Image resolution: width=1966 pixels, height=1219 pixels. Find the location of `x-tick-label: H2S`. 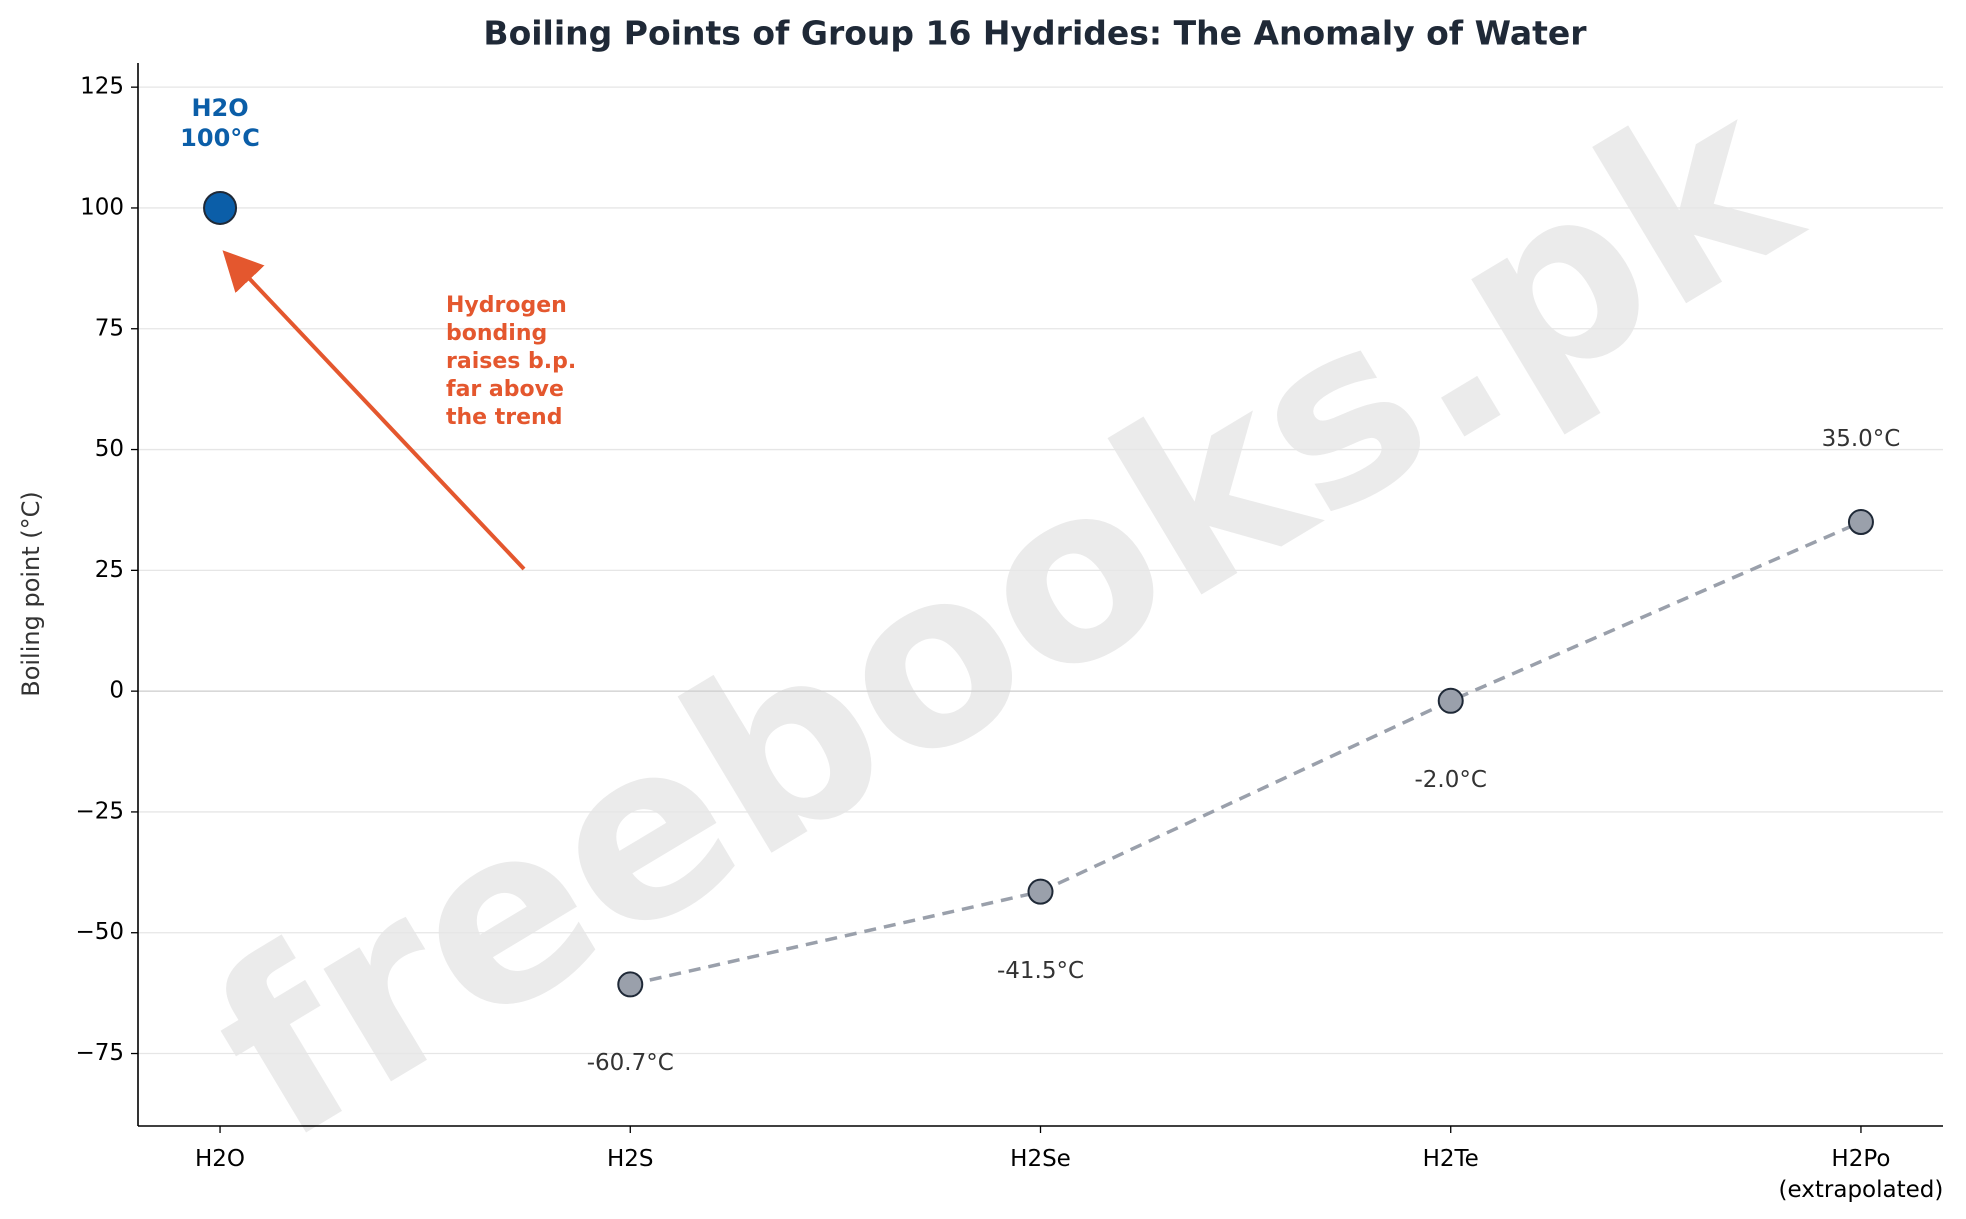

x-tick-label: H2S is located at coordinates (630, 1159).